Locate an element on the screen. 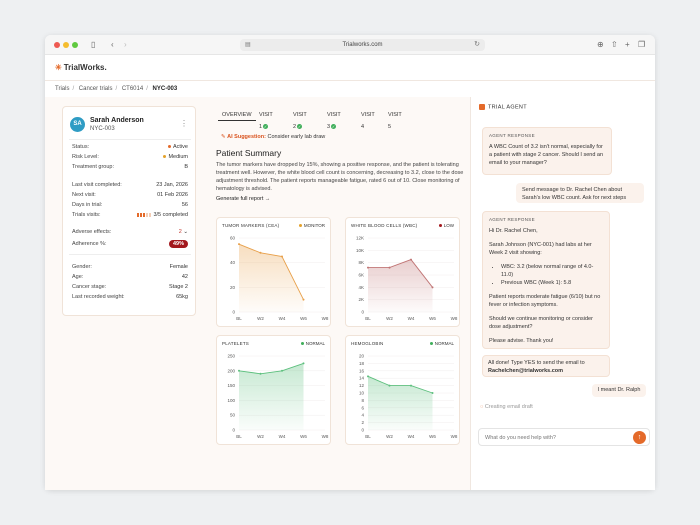  agent-header: TRIAL AGENT is located at coordinates (503, 107).